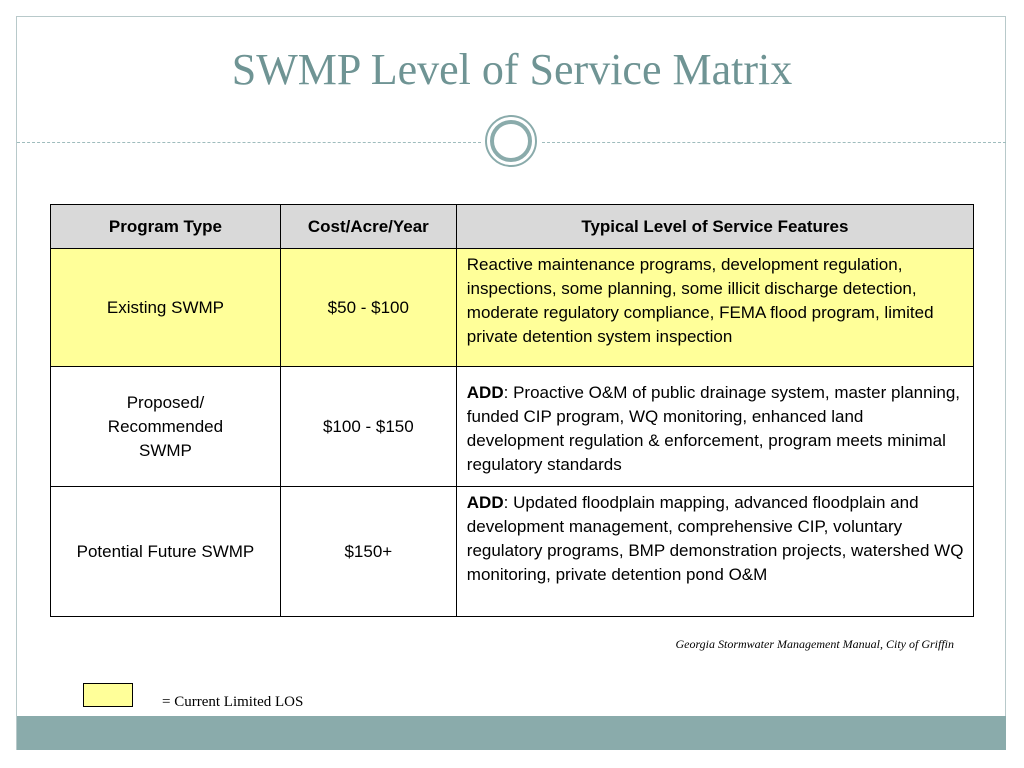  What do you see at coordinates (165, 551) in the screenshot?
I see `program-type-cell: Potential Future SWMP` at bounding box center [165, 551].